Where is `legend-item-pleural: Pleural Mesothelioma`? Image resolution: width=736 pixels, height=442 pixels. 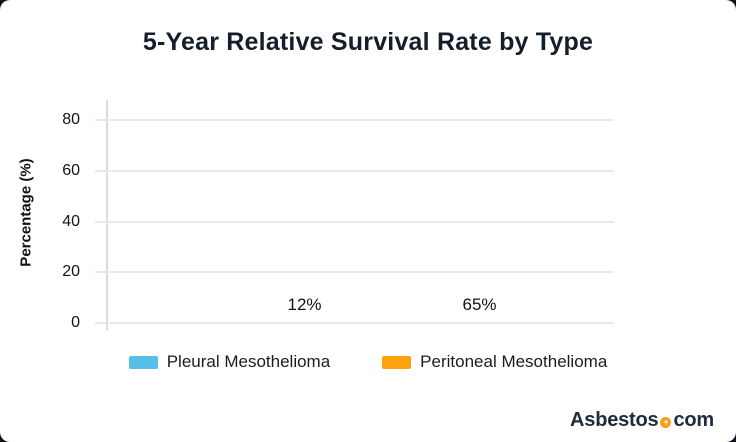
legend-item-pleural: Pleural Mesothelioma is located at coordinates (229, 362).